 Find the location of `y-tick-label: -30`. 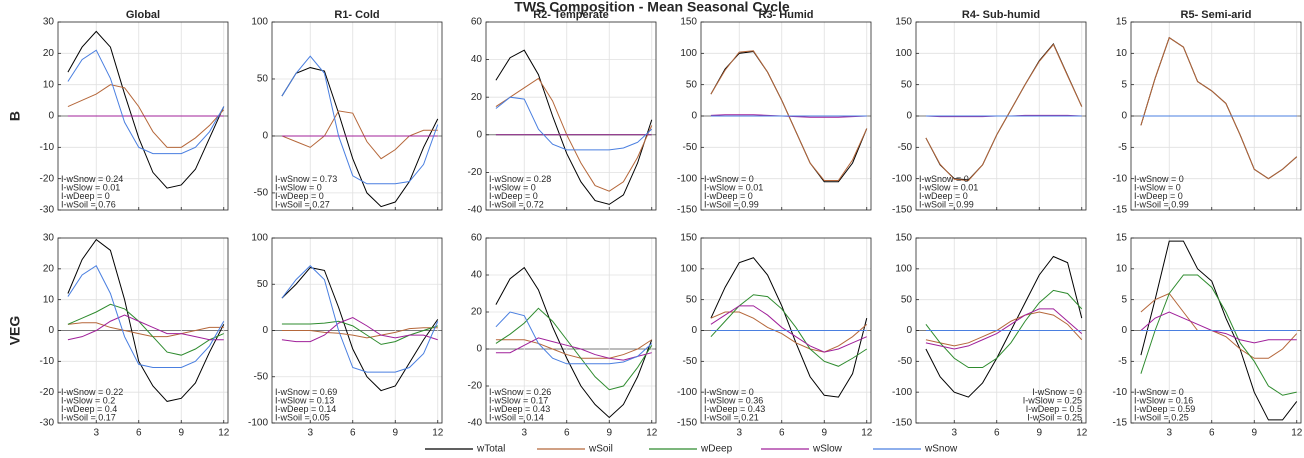

y-tick-label: -30 is located at coordinates (47, 423).